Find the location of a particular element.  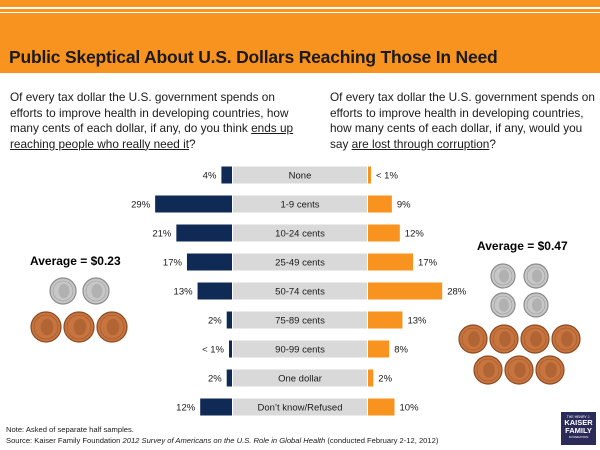

category-label: Don’t know/Refused is located at coordinates (299, 408).